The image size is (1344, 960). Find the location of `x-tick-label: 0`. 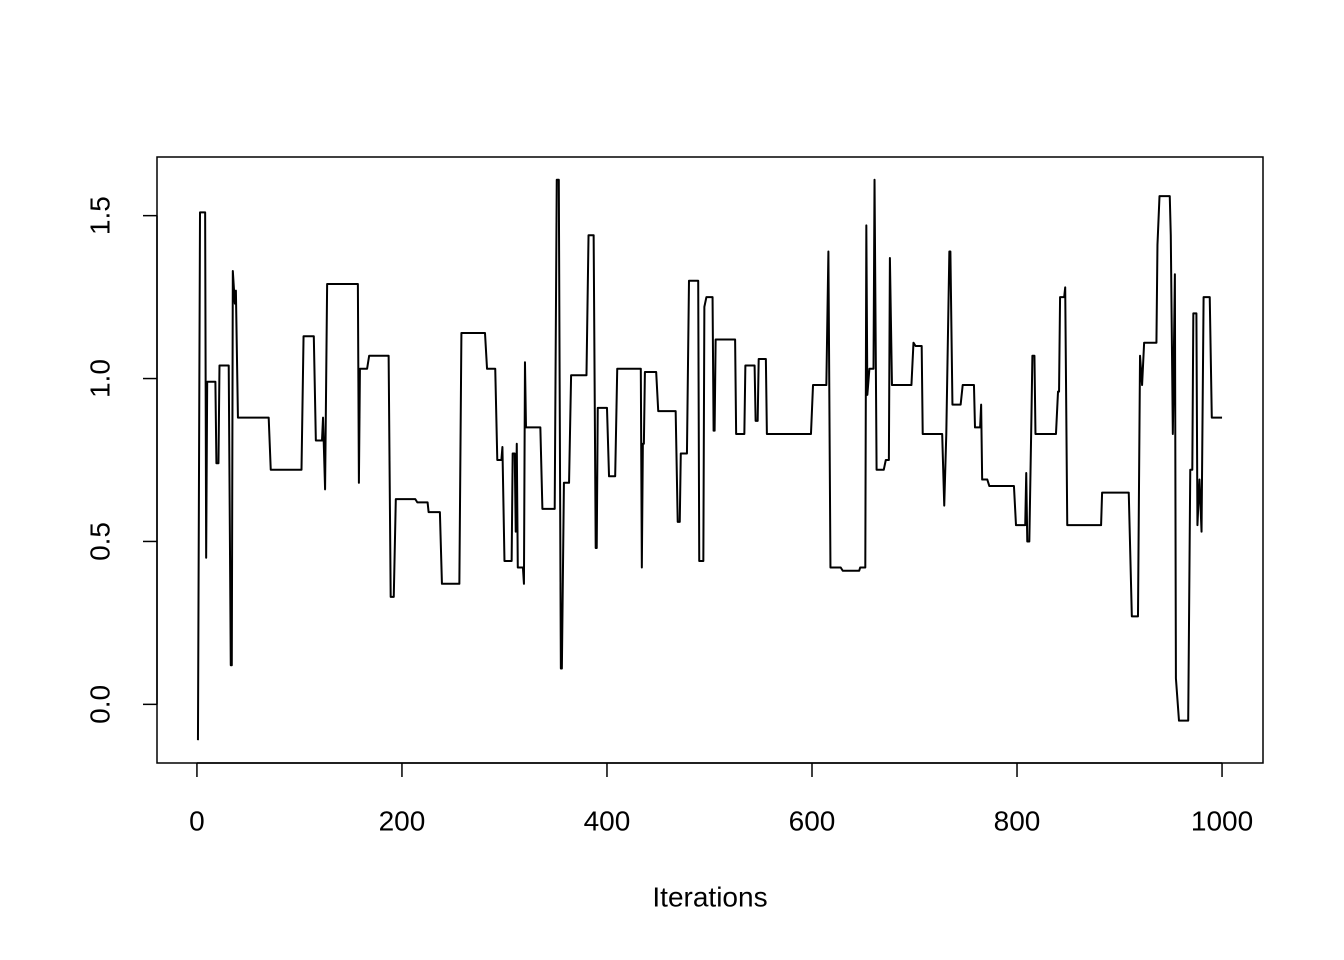

x-tick-label: 0 is located at coordinates (197, 820).